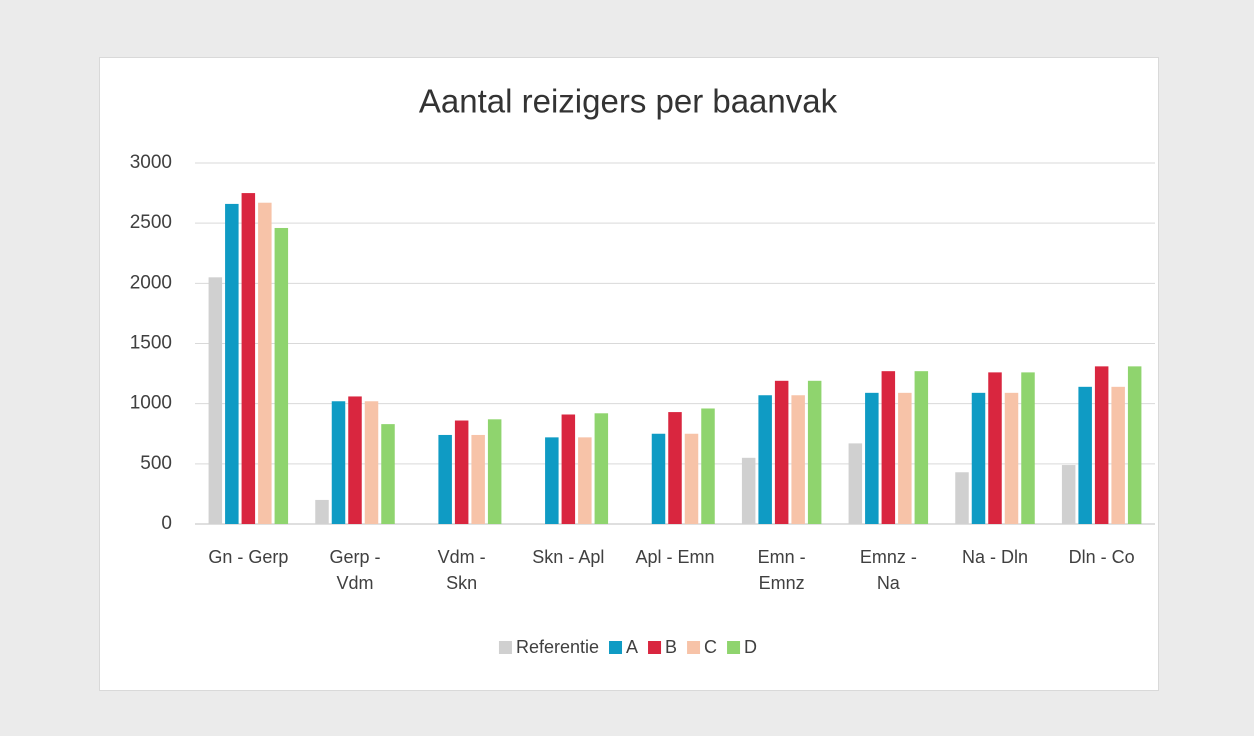  Describe the element at coordinates (151, 222) in the screenshot. I see `y-tick-label: 2500` at that location.